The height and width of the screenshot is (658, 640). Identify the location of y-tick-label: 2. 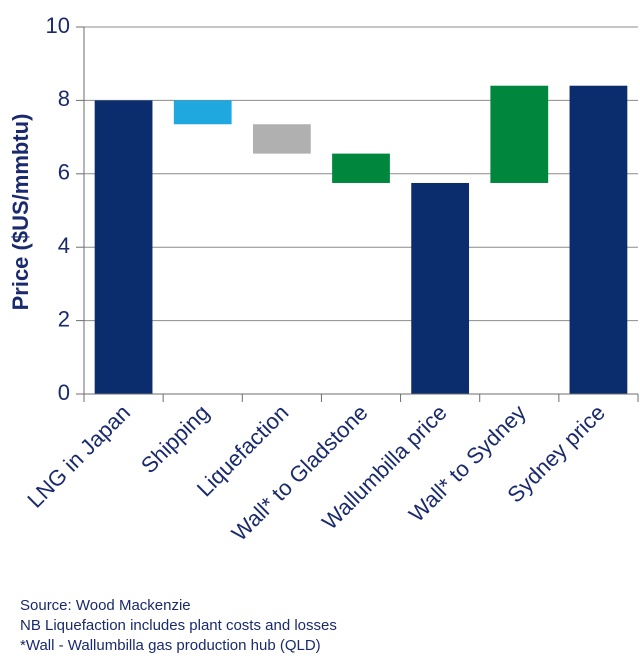
(64, 318).